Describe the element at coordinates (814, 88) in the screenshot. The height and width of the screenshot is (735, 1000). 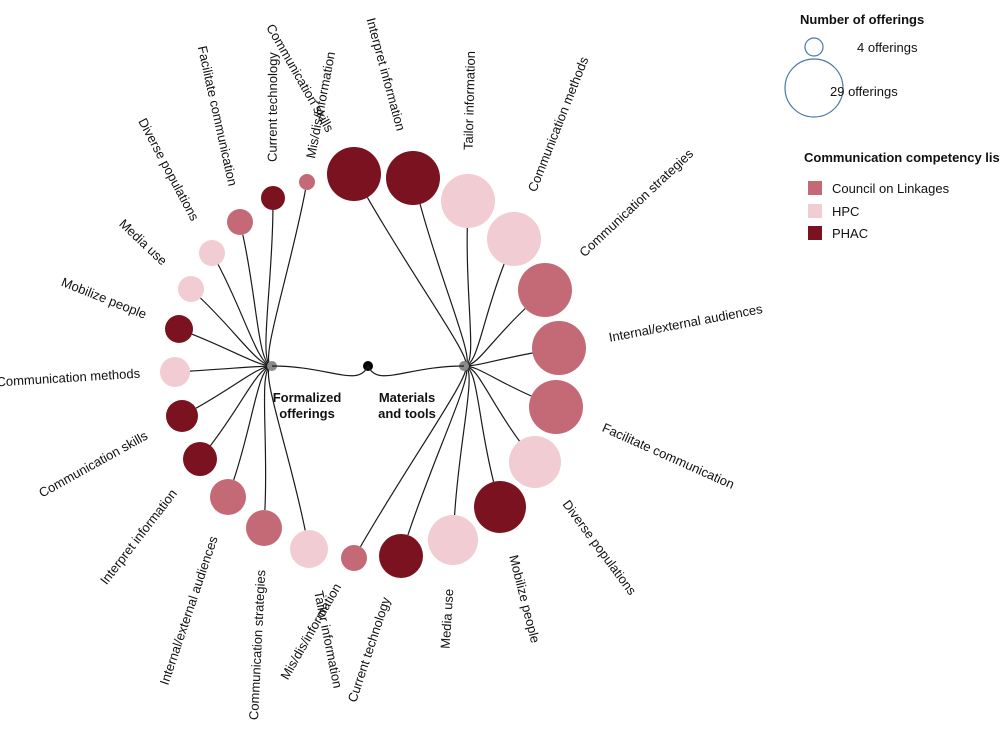
I see `size-legend-large-circle` at that location.